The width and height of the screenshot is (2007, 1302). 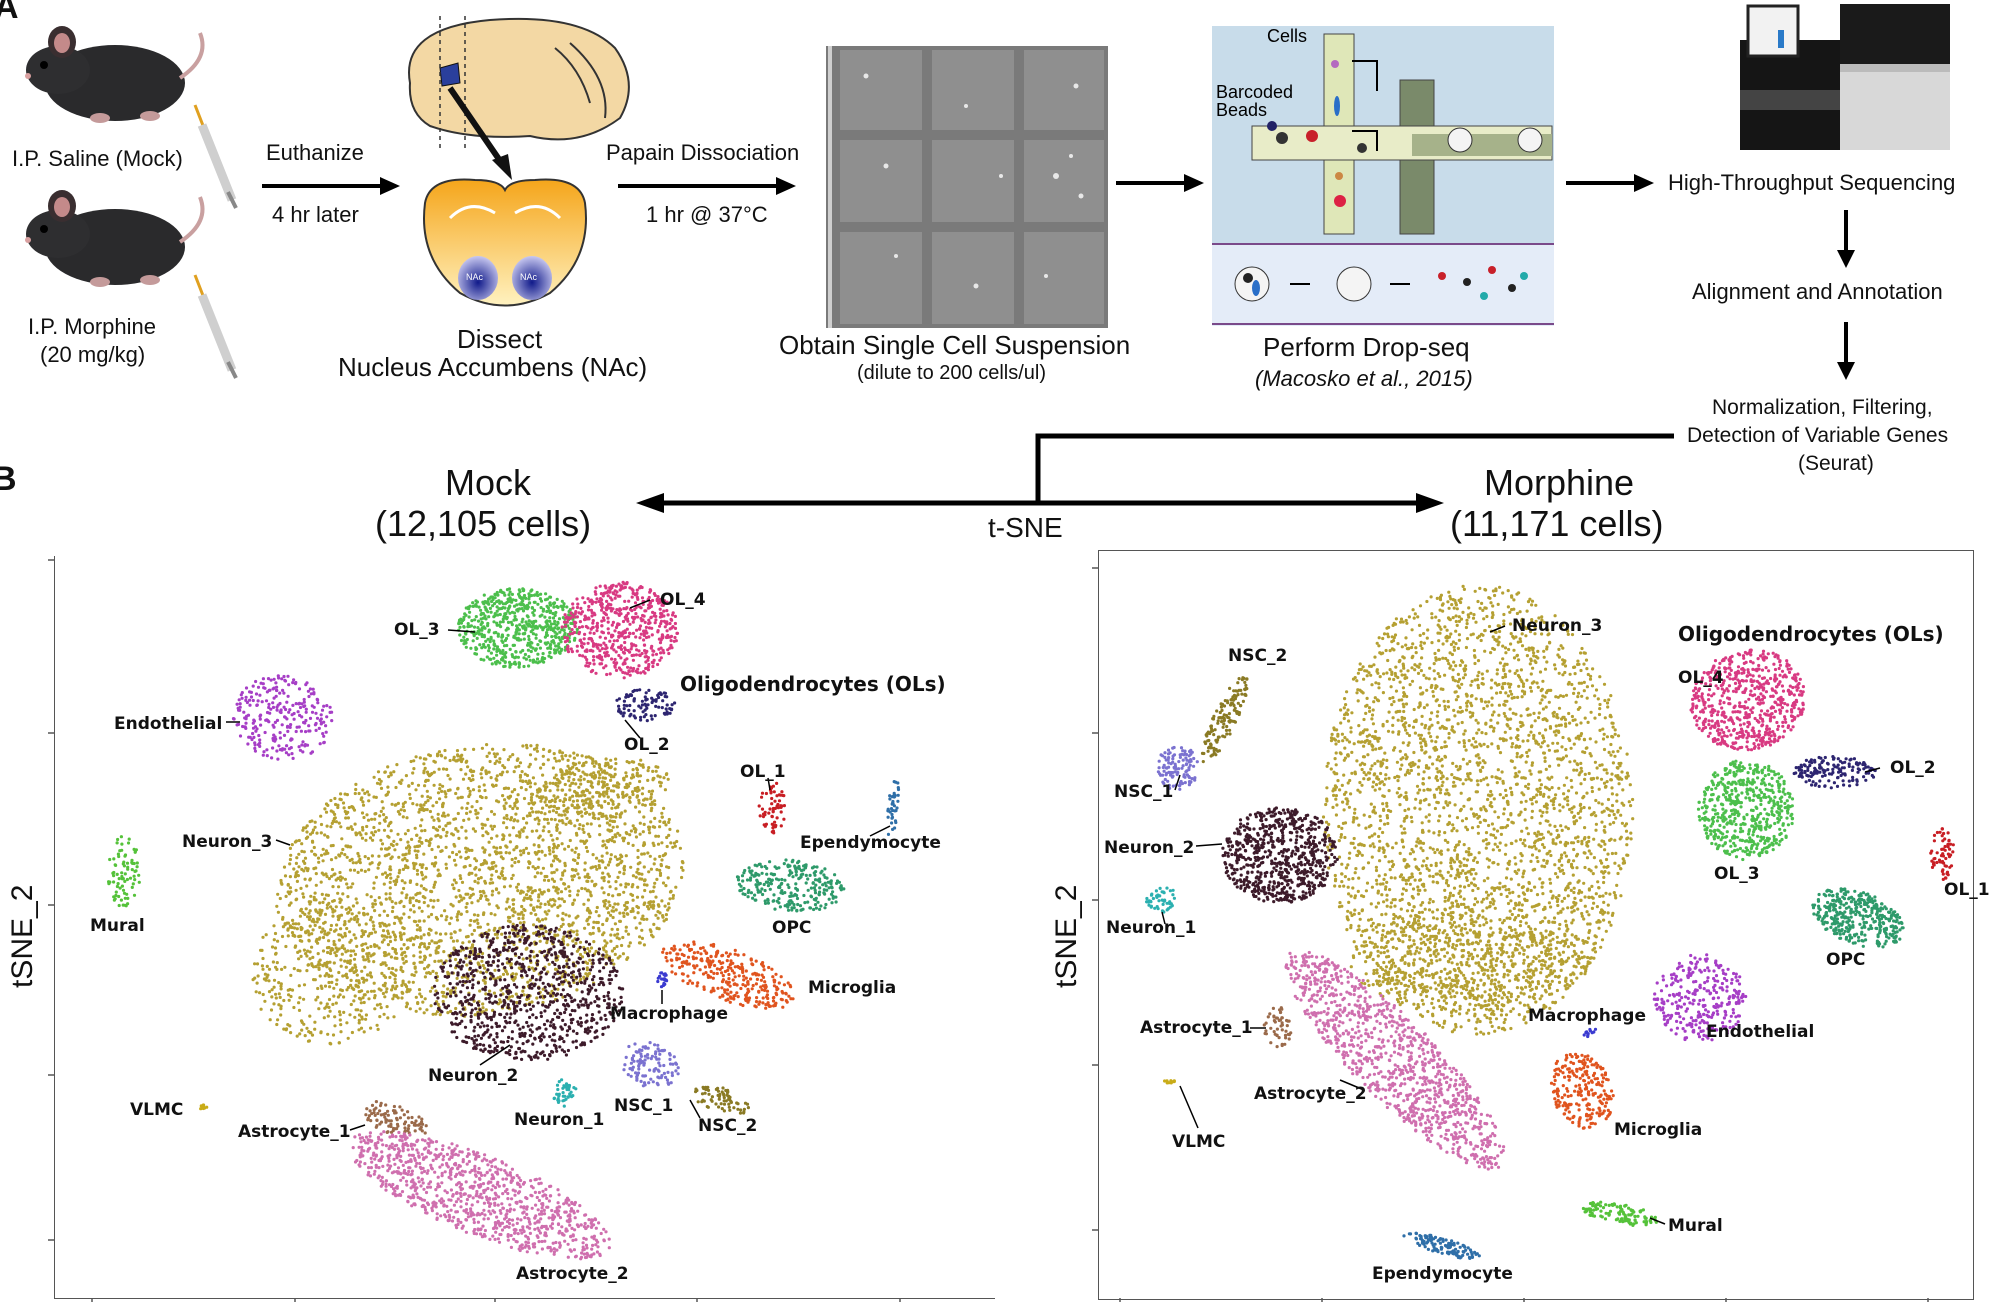 I want to click on mock-label-astrocyte2: Astrocyte_2, so click(x=572, y=1274).